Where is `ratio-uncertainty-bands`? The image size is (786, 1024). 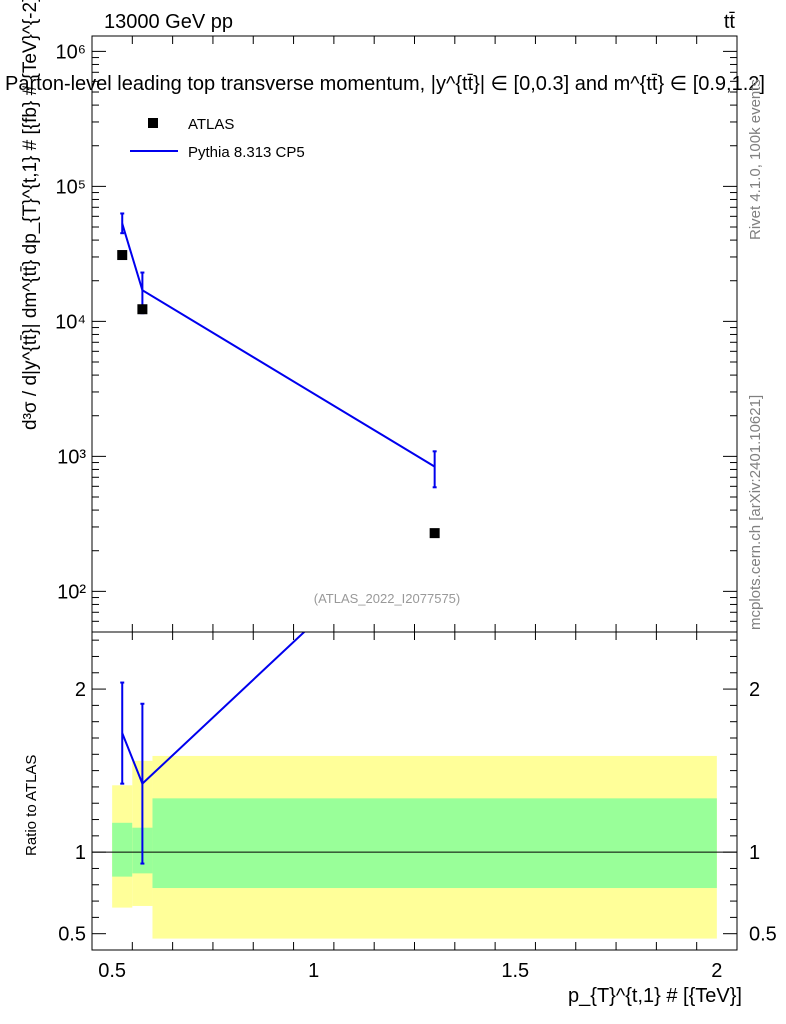
ratio-uncertainty-bands is located at coordinates (414, 847).